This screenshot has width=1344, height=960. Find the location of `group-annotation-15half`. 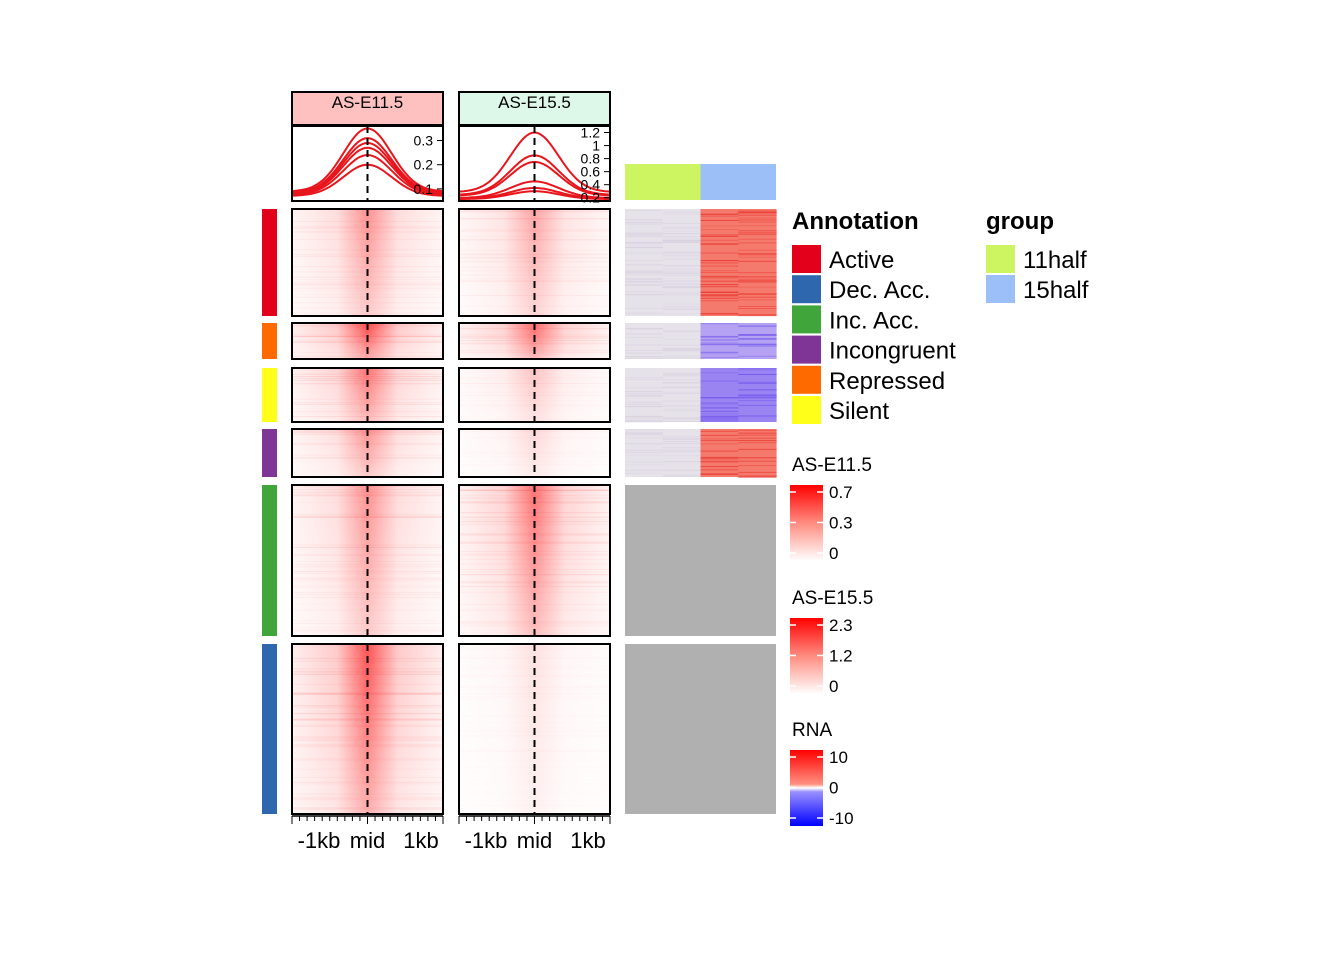

group-annotation-15half is located at coordinates (738, 182).